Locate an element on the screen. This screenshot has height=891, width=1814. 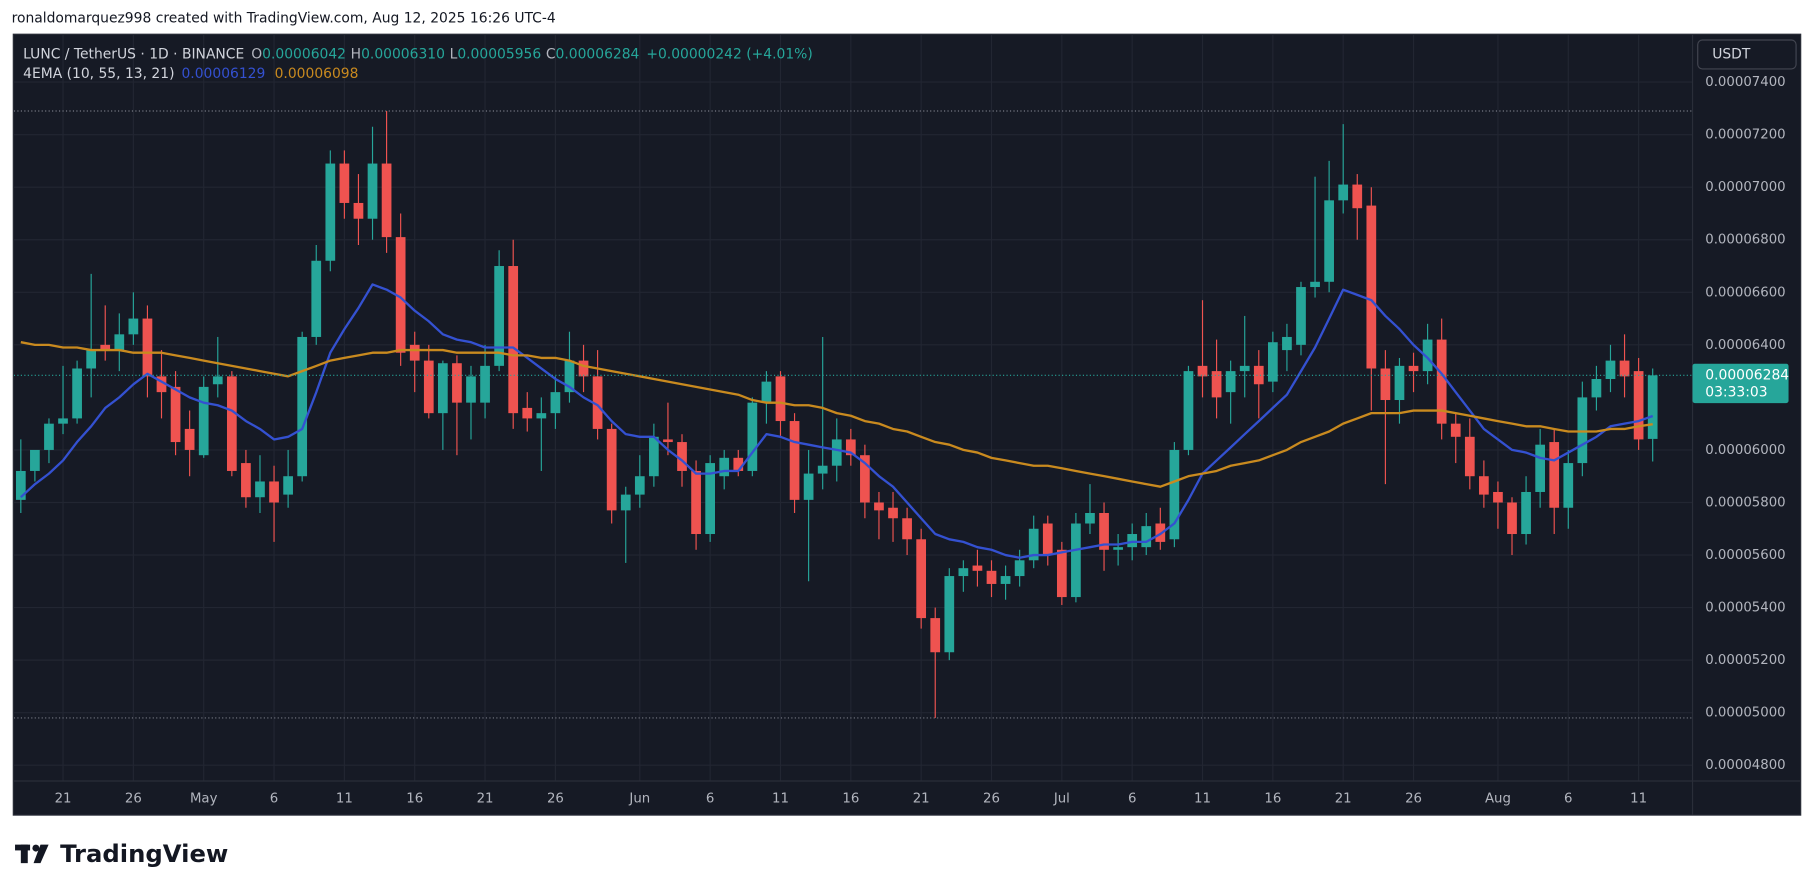
ohlc-value: 0.00005956 is located at coordinates (499, 54).